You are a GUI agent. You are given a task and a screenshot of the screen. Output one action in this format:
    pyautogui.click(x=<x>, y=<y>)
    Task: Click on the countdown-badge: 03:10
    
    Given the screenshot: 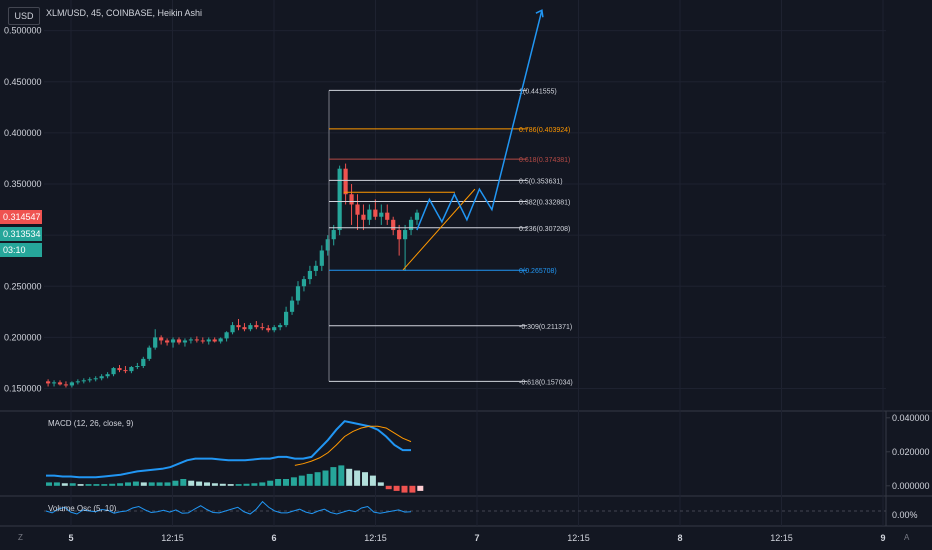 What is the action you would take?
    pyautogui.click(x=21, y=250)
    